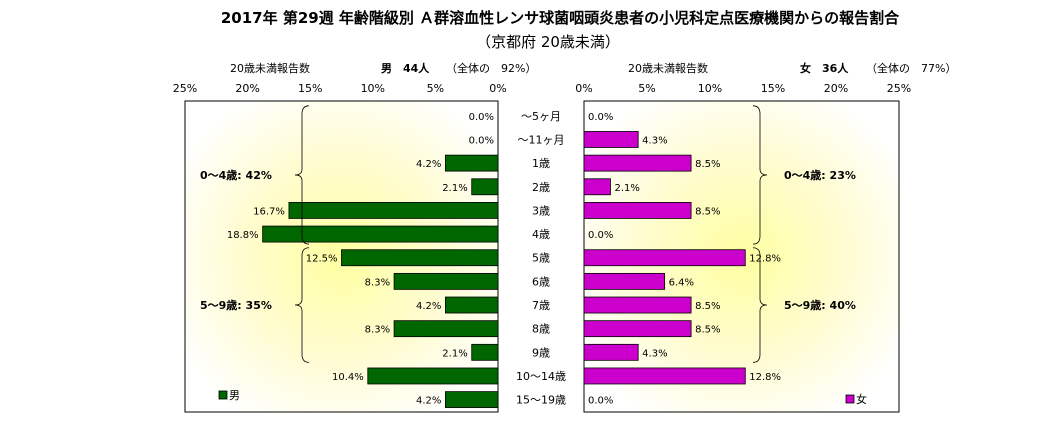  Describe the element at coordinates (681, 282) in the screenshot. I see `female-value-label: 6.4%` at that location.